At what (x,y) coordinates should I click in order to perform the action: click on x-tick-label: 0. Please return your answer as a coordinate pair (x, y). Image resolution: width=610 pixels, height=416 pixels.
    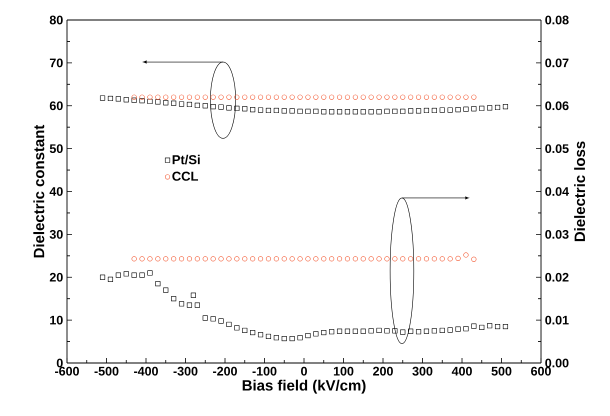
    Looking at the image, I should click on (304, 371).